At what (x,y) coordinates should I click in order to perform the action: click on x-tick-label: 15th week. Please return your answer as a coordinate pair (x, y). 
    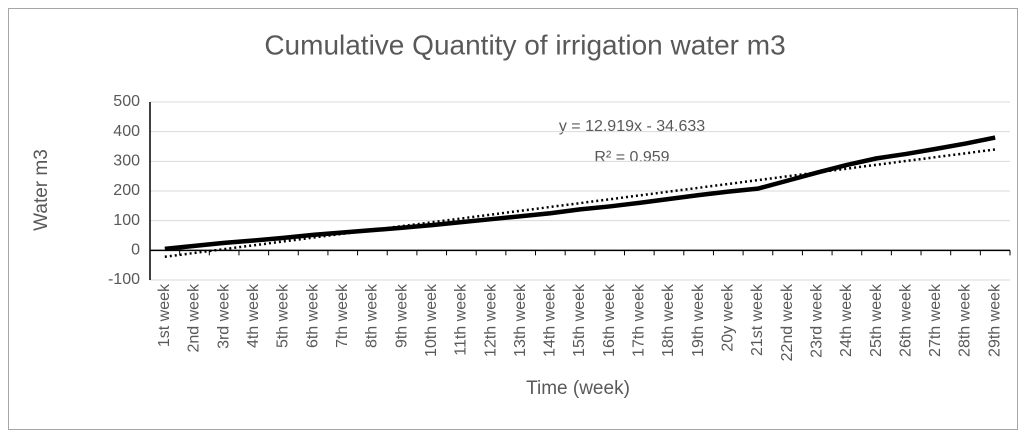
    Looking at the image, I should click on (579, 320).